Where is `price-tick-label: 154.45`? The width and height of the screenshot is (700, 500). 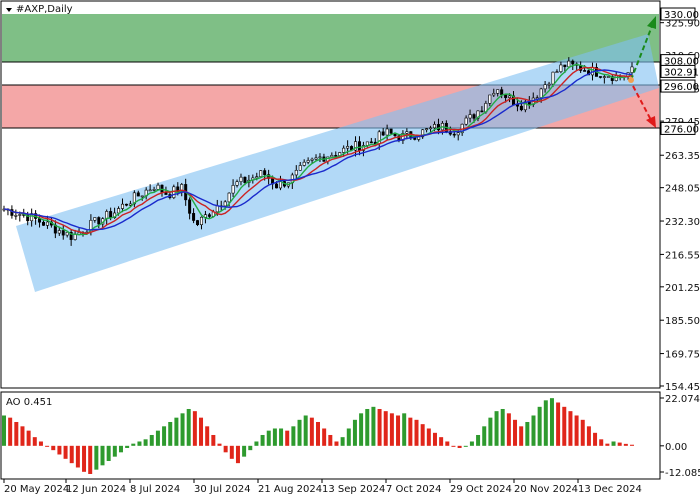 price-tick-label: 154.45 is located at coordinates (682, 387).